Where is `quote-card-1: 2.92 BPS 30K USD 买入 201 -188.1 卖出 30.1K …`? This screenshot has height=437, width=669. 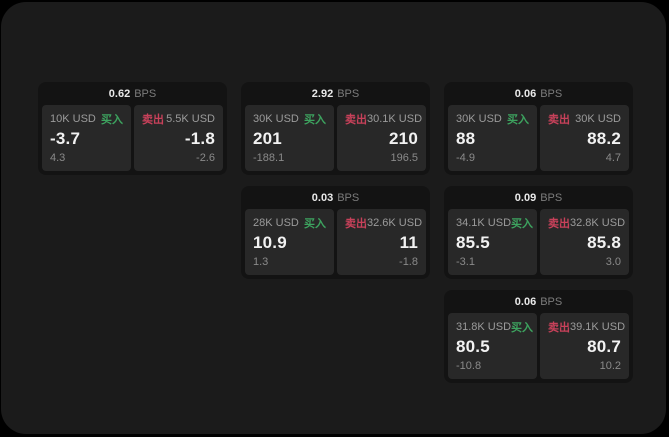
quote-card-1: 2.92 BPS 30K USD 买入 201 -188.1 卖出 30.1K … is located at coordinates (335, 128).